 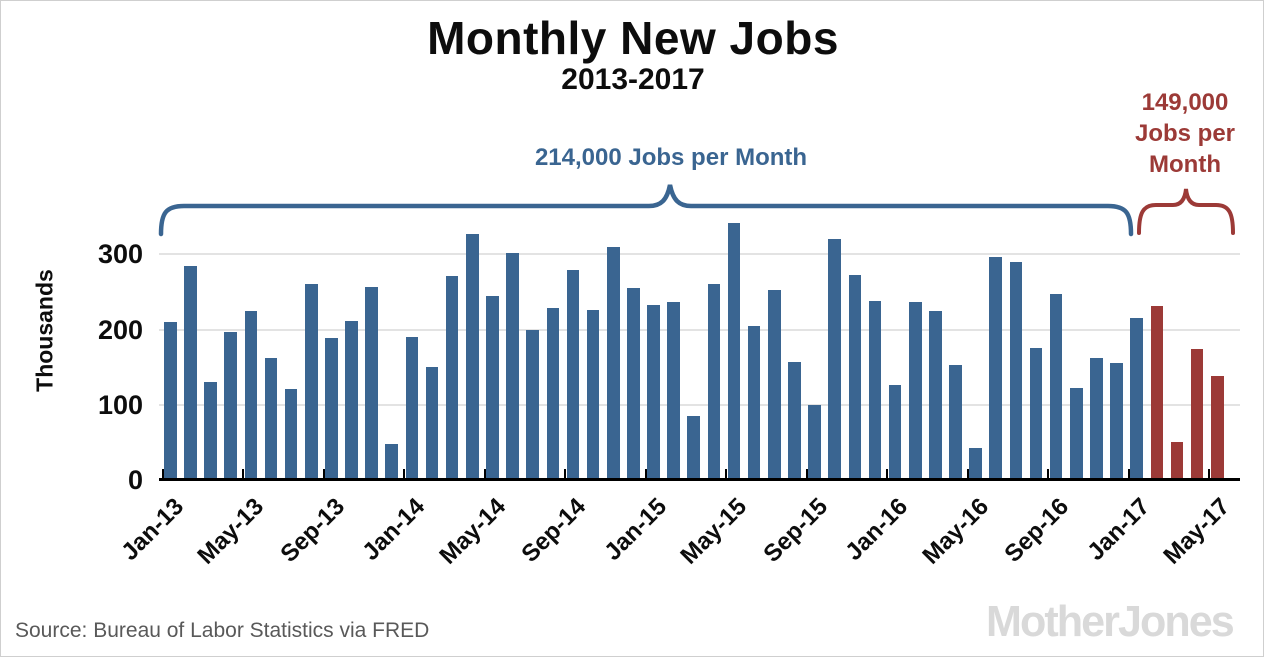 I want to click on x-axis-line, so click(x=699, y=479).